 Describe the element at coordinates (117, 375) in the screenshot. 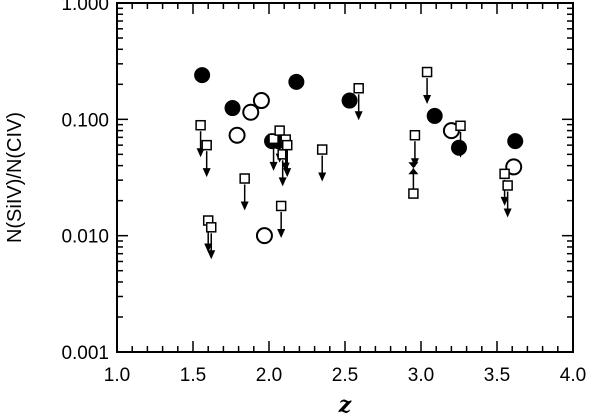

I see `x-tick-label: 1.0` at that location.